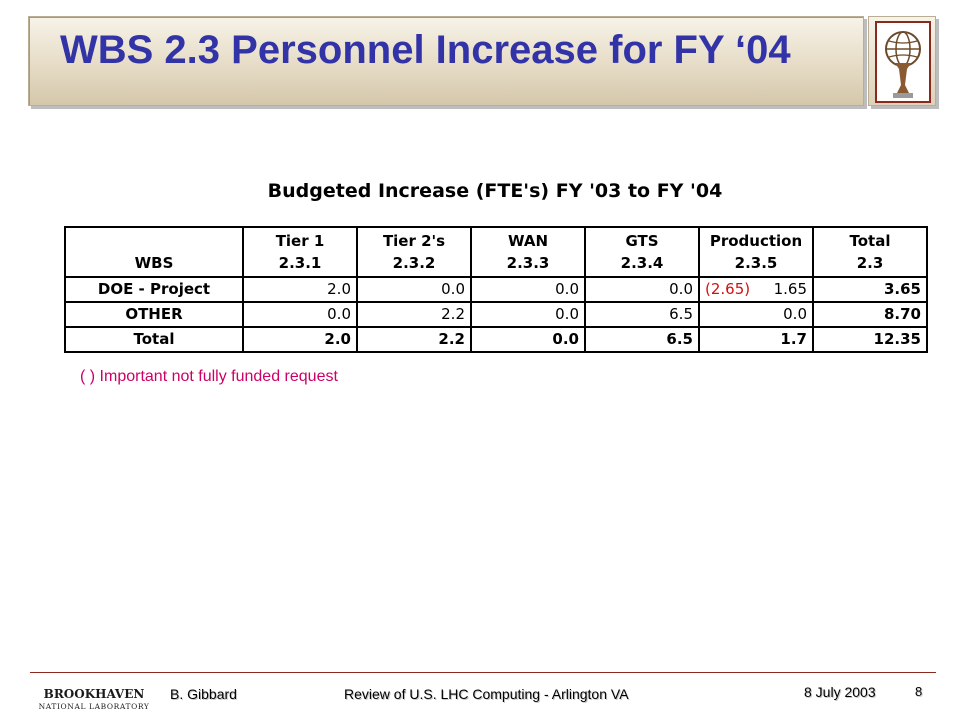 This screenshot has width=960, height=720. I want to click on footer-divider, so click(483, 672).